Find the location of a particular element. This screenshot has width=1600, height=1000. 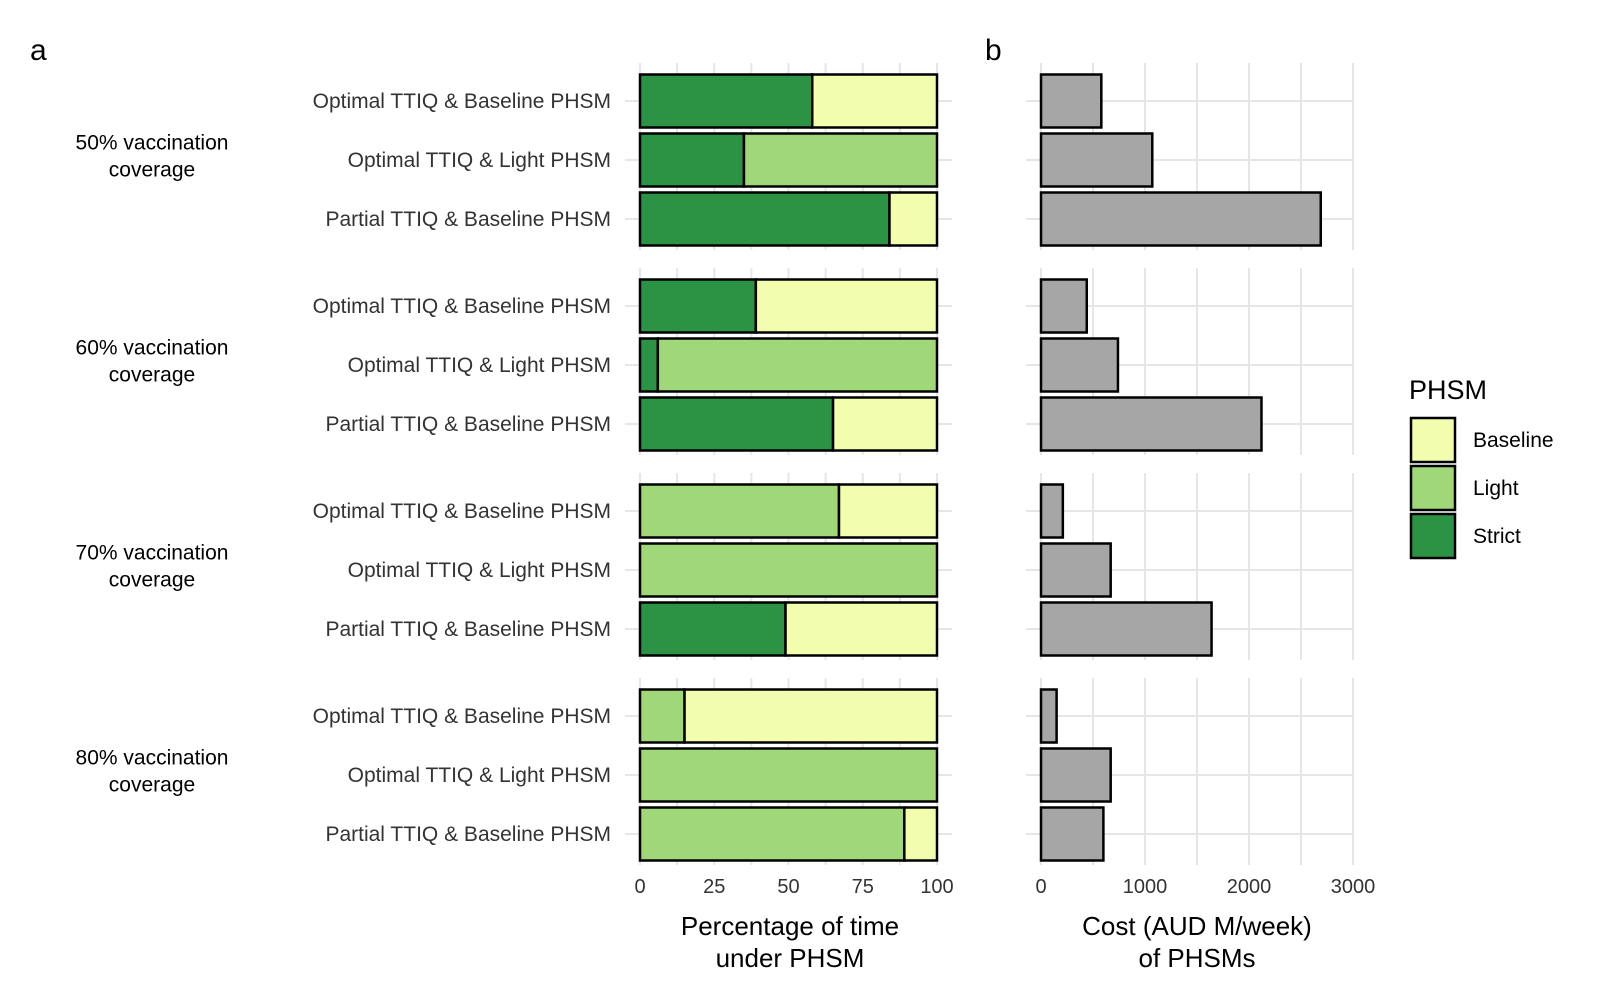

tick-label-b: 1000 is located at coordinates (1145, 887).